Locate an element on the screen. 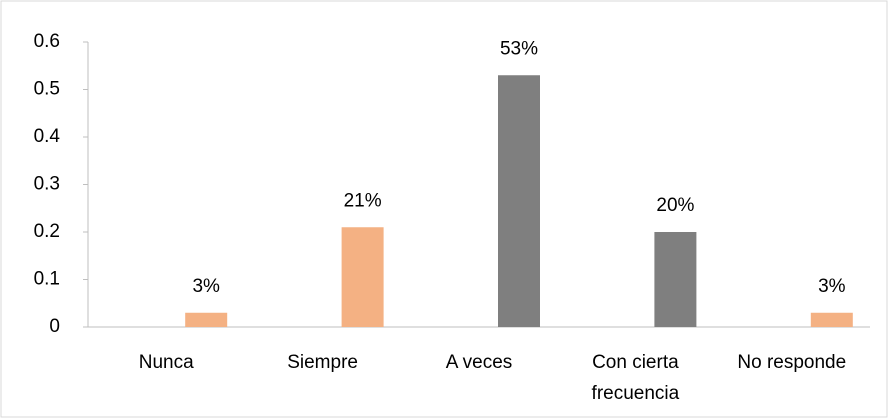 The image size is (889, 419). y-tick-label: 0 is located at coordinates (54, 326).